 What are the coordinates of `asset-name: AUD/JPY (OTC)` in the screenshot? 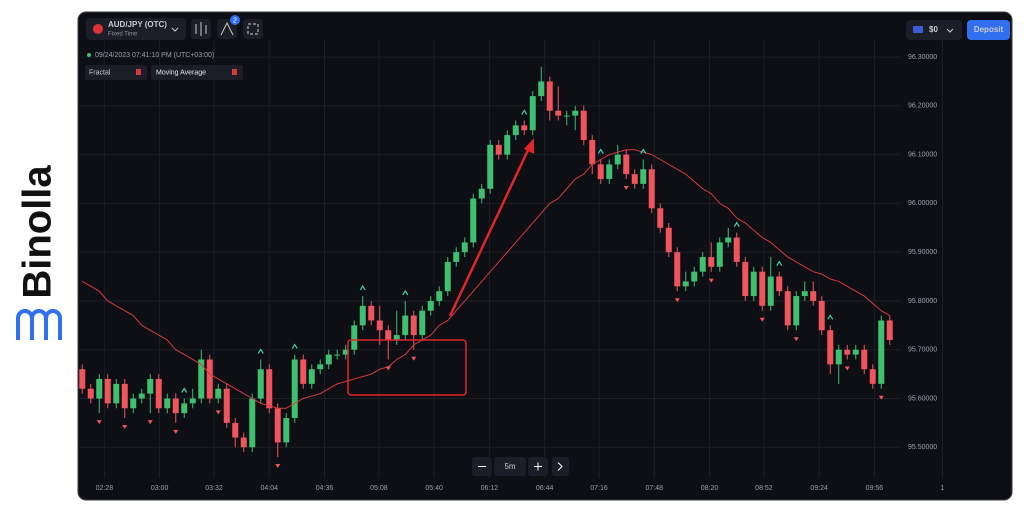 It's located at (137, 24).